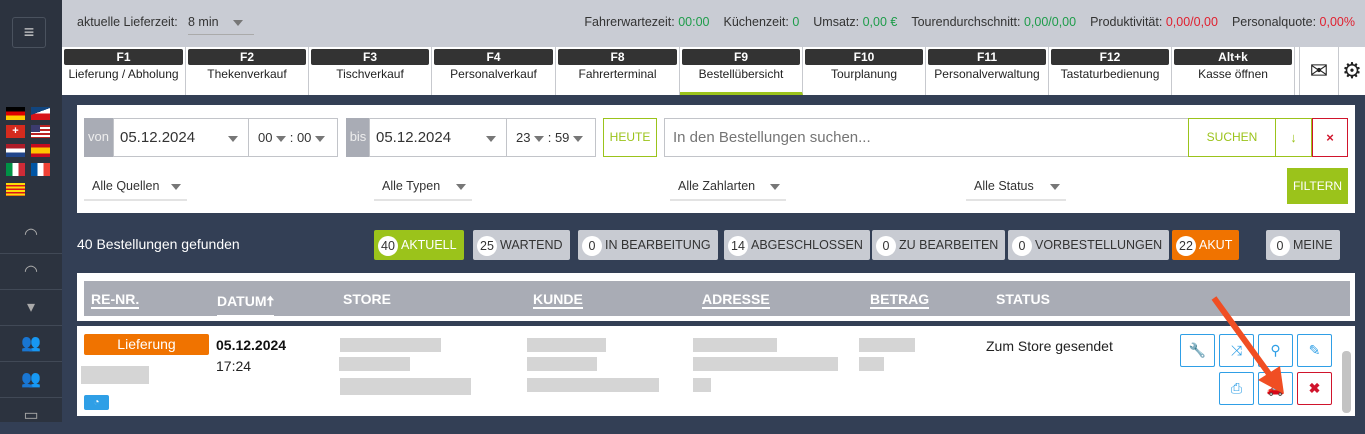  What do you see at coordinates (618, 71) in the screenshot?
I see `tab-f8: F8 Fahrerterminal` at bounding box center [618, 71].